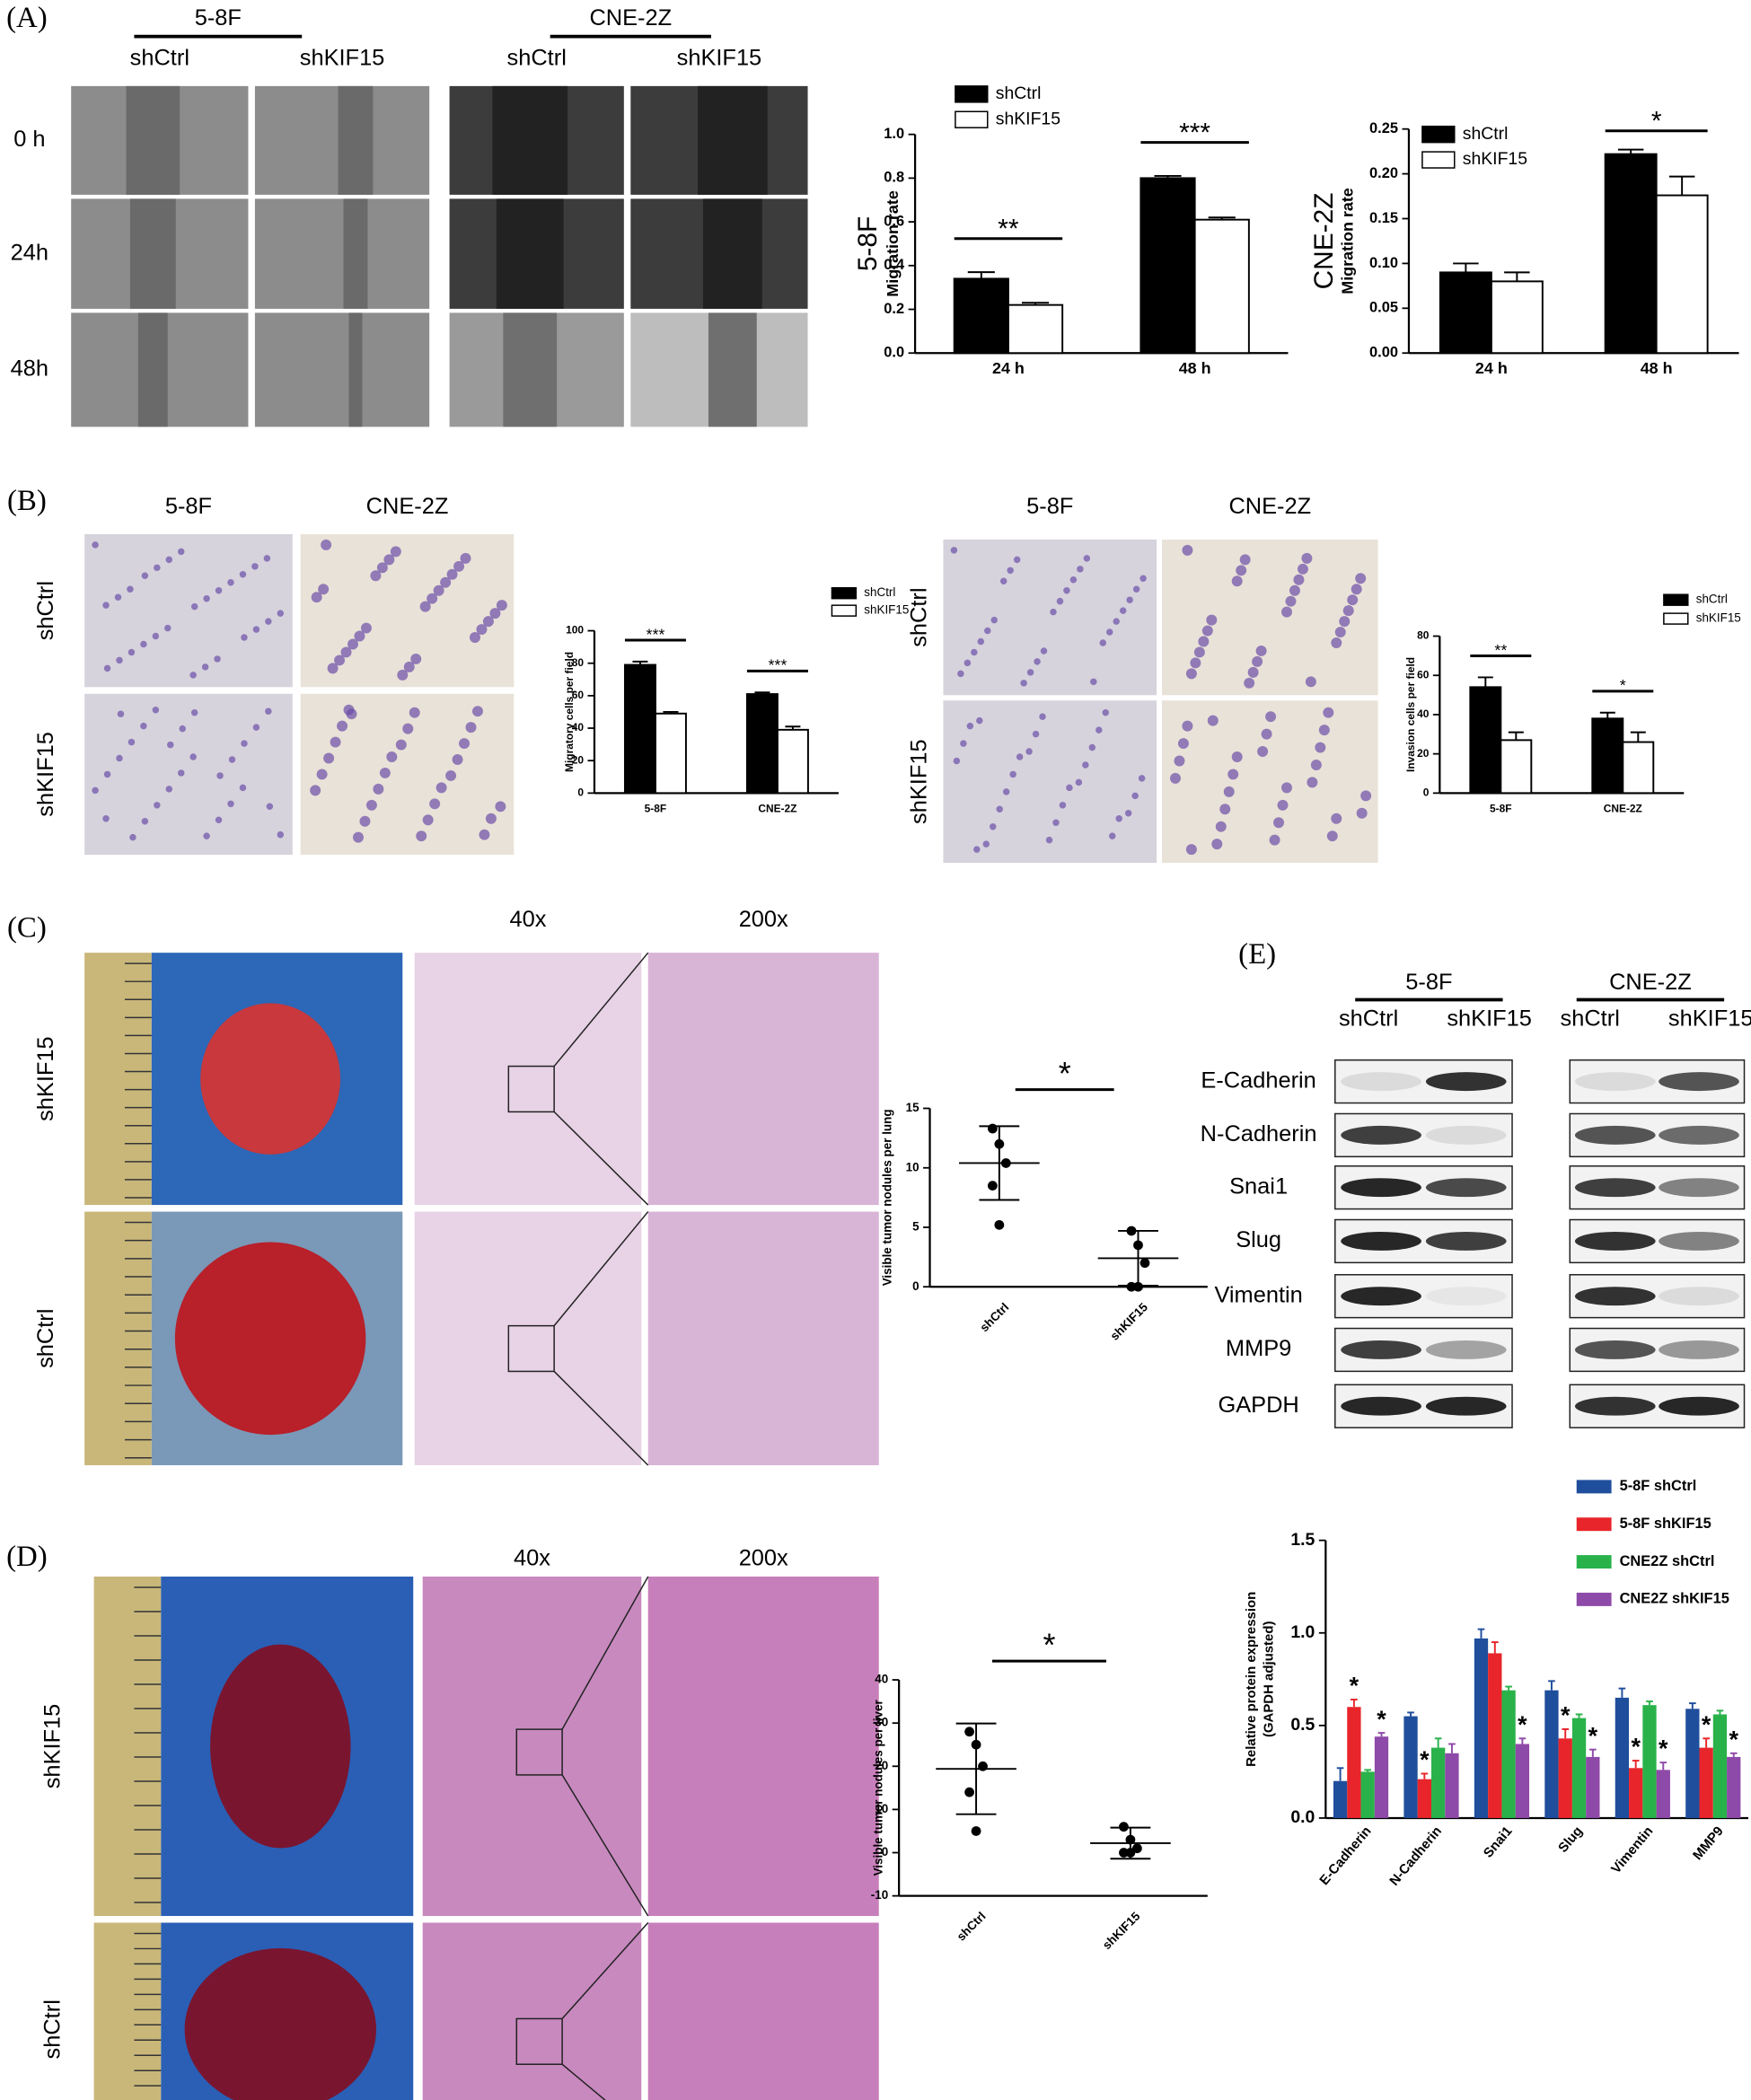 The height and width of the screenshot is (2100, 1751). What do you see at coordinates (270, 1079) in the screenshot?
I see `organ` at bounding box center [270, 1079].